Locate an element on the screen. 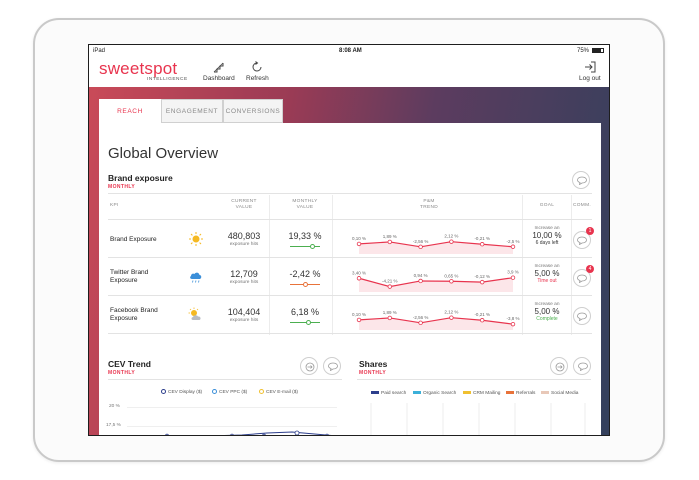  col-monthly-line2: VALUE is located at coordinates (305, 207).